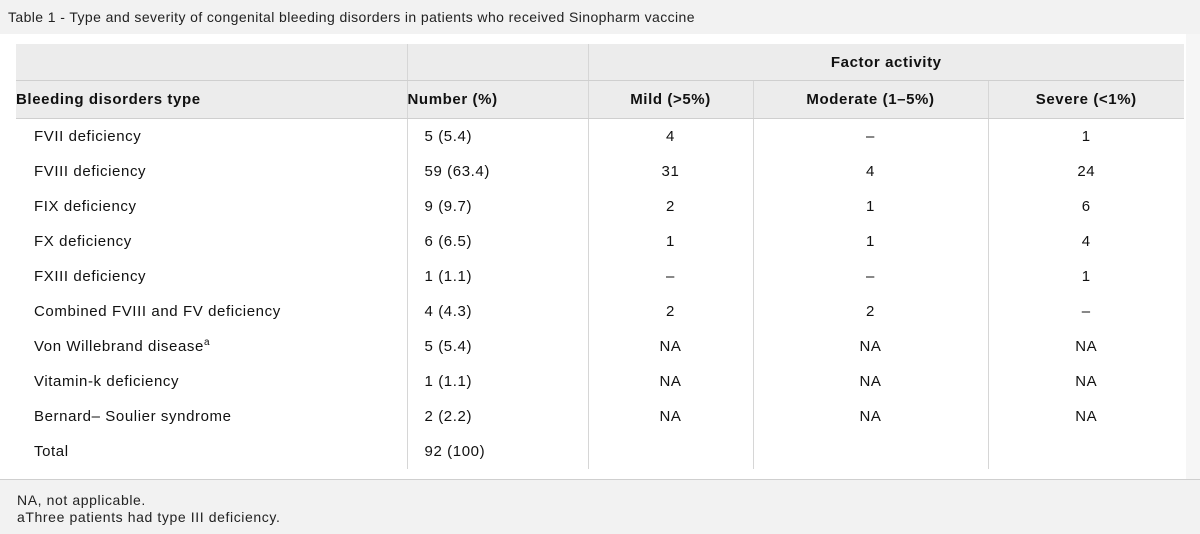 The image size is (1200, 534). I want to click on cell-number-percent: 6 (6.5), so click(497, 241).